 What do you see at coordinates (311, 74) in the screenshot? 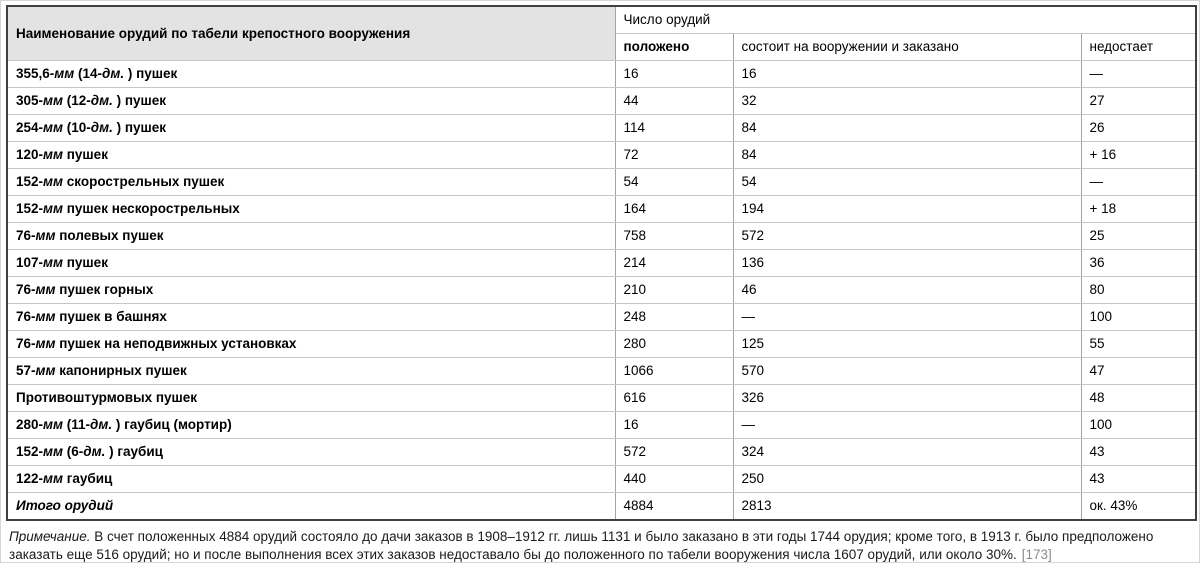
I see `gun-name-cell: 355,6-мм (14-дм. ) пушек` at bounding box center [311, 74].